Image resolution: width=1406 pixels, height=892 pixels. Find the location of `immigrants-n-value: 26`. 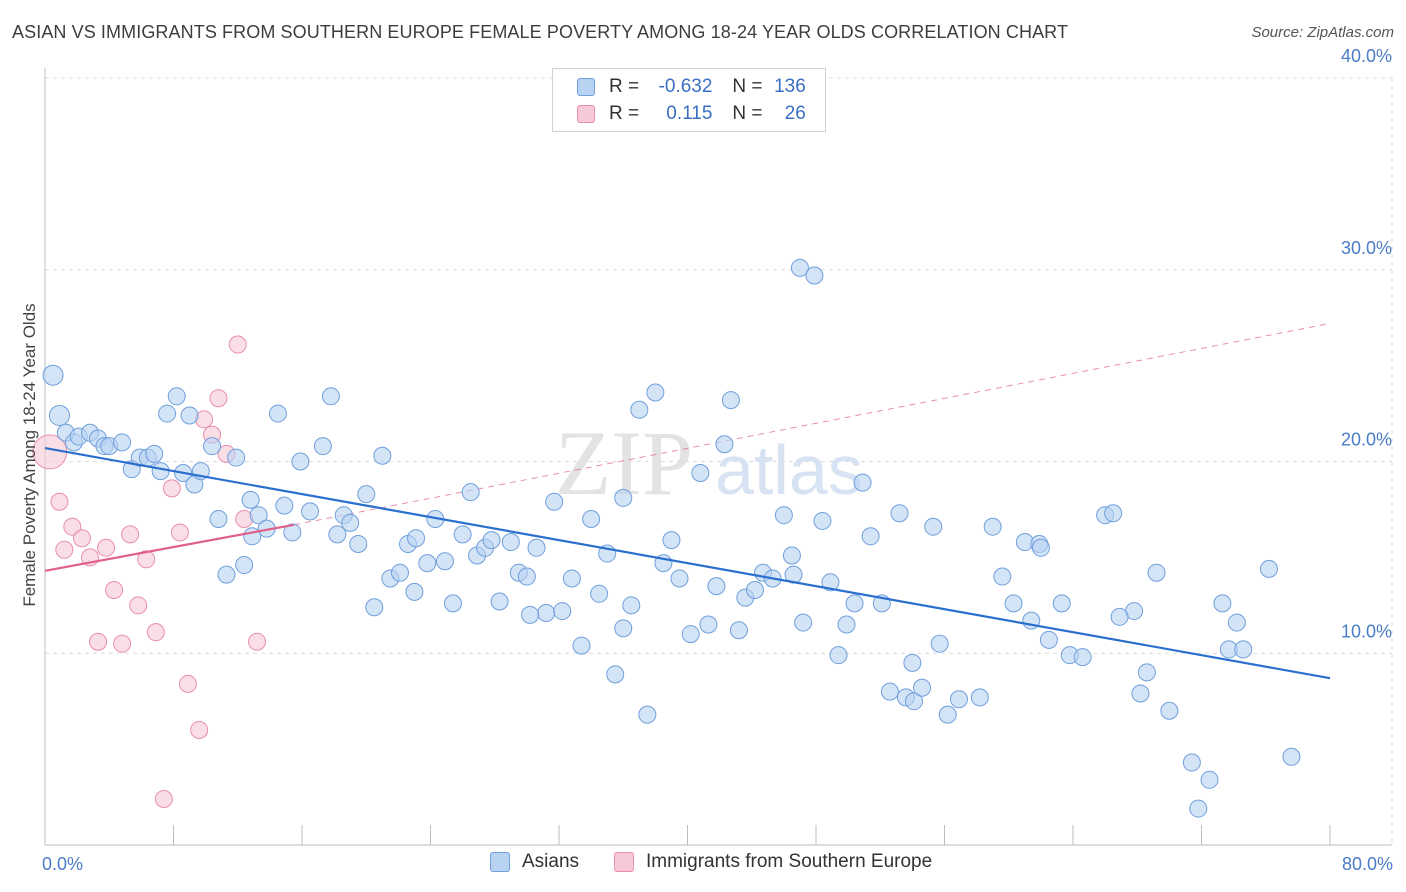

immigrants-n-value: 26 is located at coordinates (795, 113).